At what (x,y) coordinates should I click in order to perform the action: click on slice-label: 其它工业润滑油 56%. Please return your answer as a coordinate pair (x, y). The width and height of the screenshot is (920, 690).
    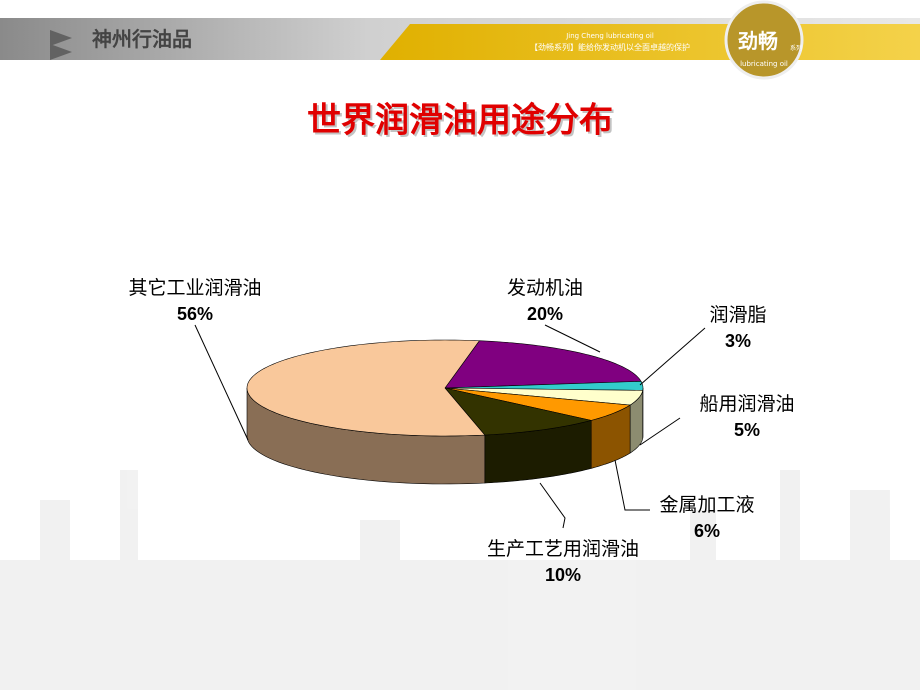
    Looking at the image, I should click on (194, 301).